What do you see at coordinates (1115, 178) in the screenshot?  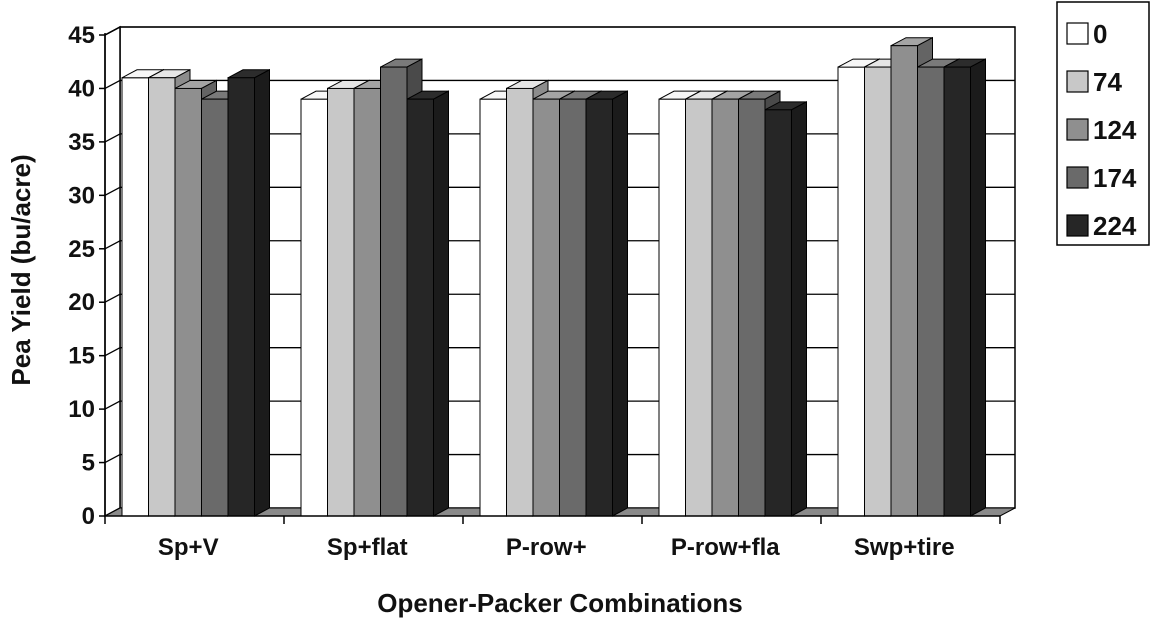 I see `legend-label: 174` at bounding box center [1115, 178].